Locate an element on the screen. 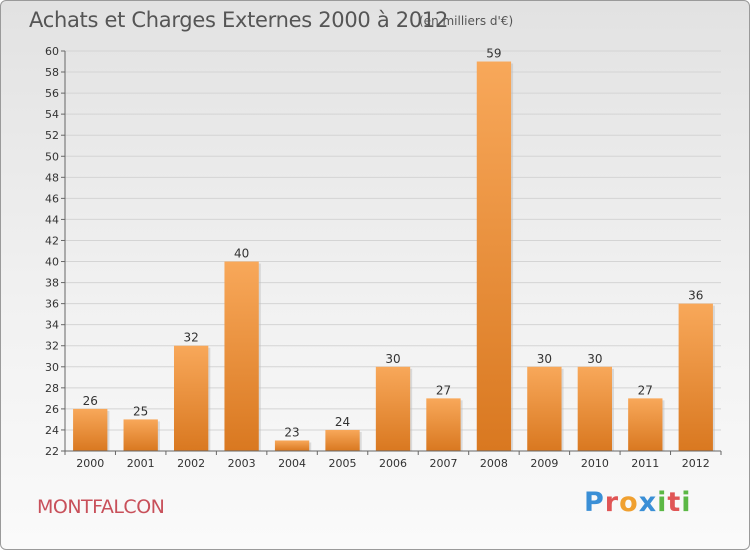 The image size is (750, 550). proxiti-logo: Proxiti is located at coordinates (638, 502).